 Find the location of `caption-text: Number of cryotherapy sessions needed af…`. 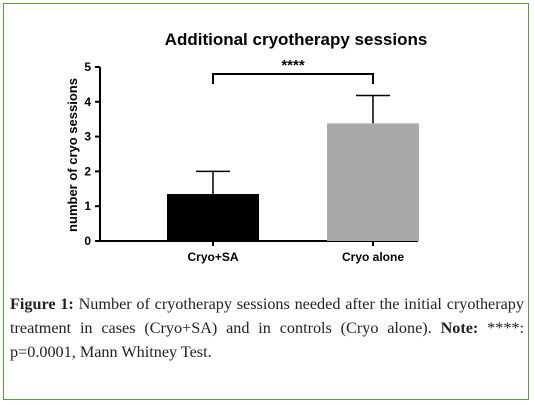

caption-text: Number of cryotherapy sessions needed af… is located at coordinates (267, 316).